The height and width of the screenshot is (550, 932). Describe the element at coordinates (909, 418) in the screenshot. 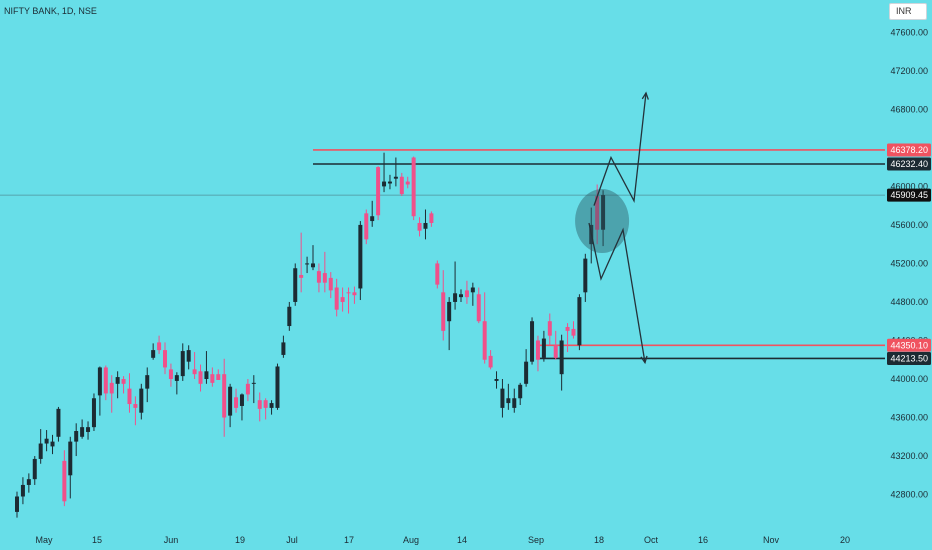

I see `y-tick-label: 43600.00` at that location.